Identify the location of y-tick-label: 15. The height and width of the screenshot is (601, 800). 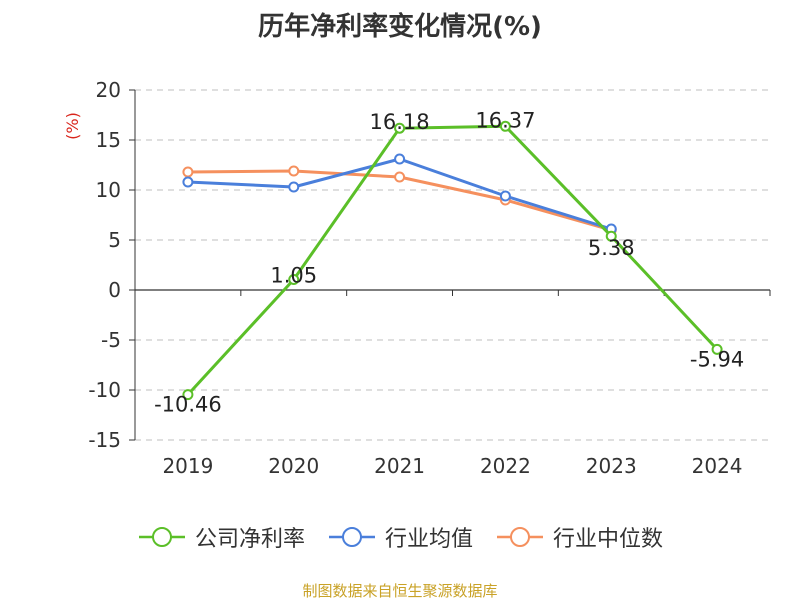
(108, 140).